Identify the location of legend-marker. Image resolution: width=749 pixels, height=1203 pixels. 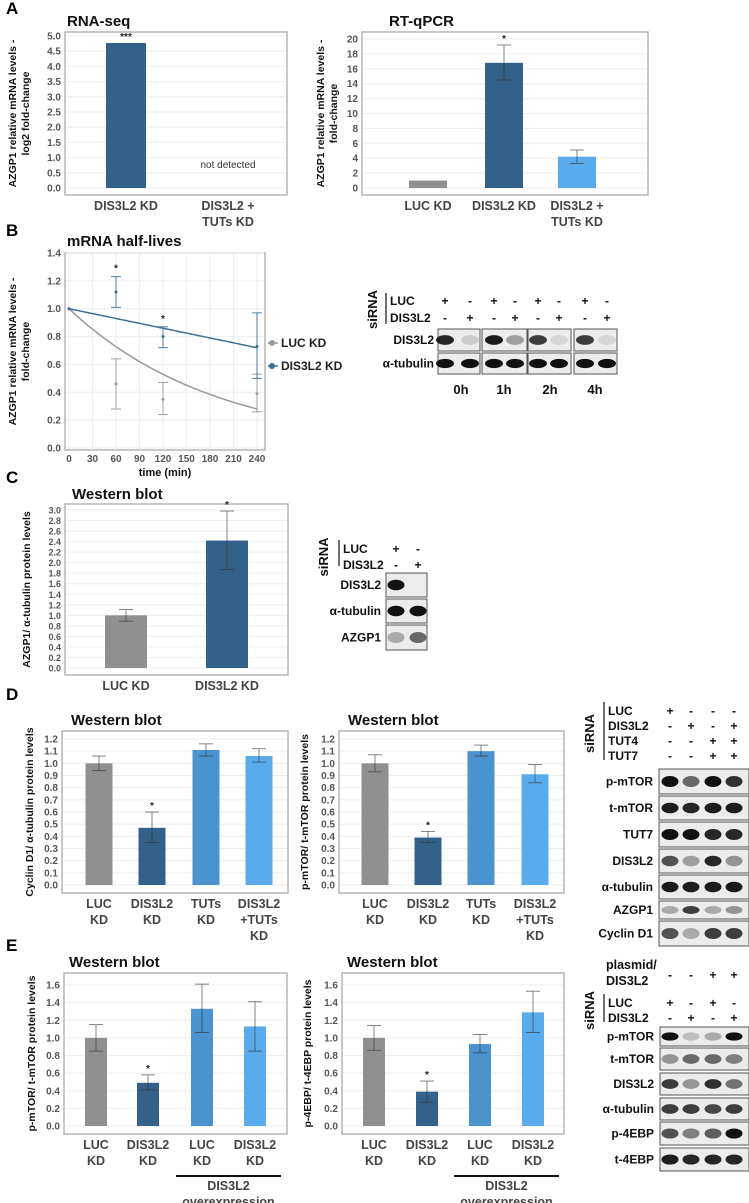
(272, 366).